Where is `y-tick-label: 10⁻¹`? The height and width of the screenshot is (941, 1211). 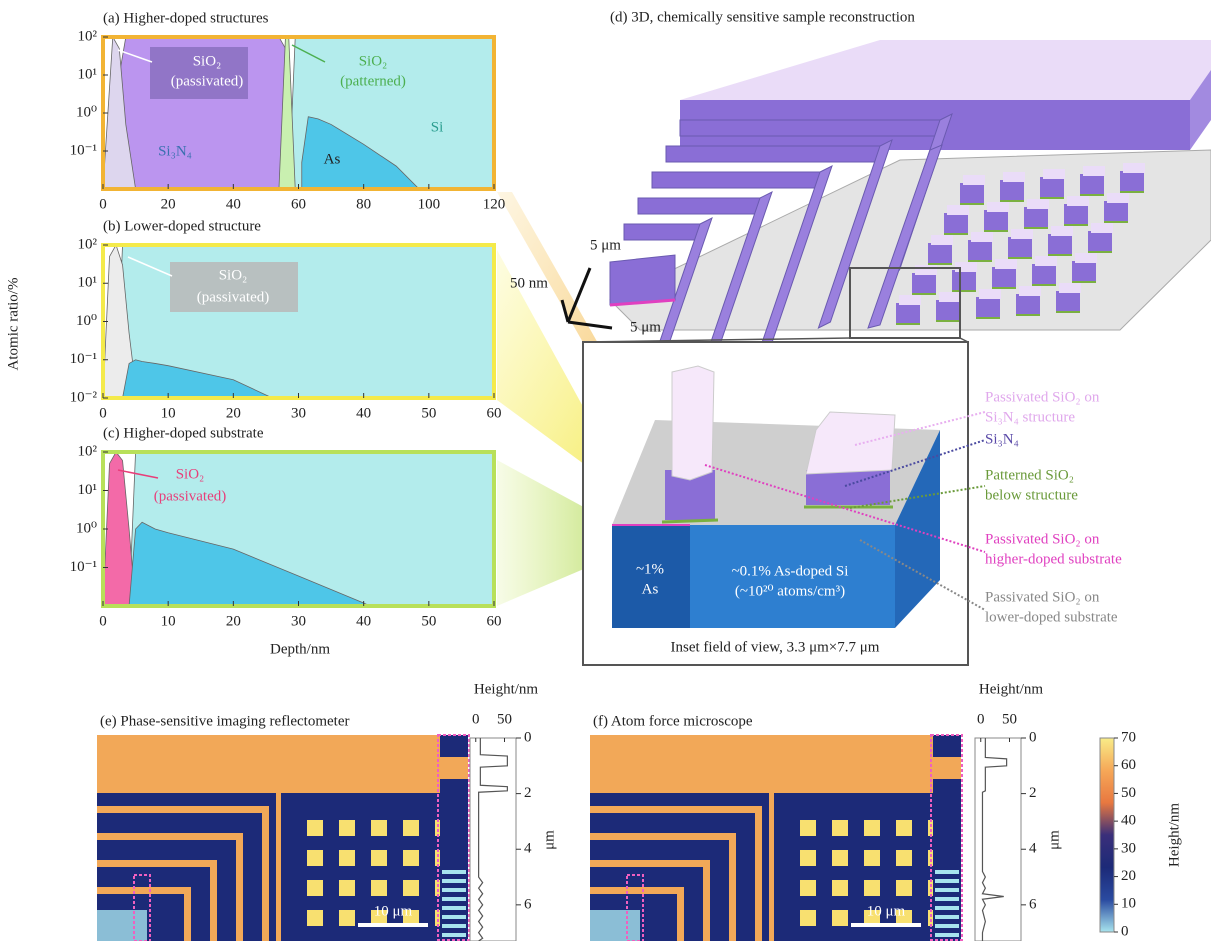 y-tick-label: 10⁻¹ is located at coordinates (83, 150).